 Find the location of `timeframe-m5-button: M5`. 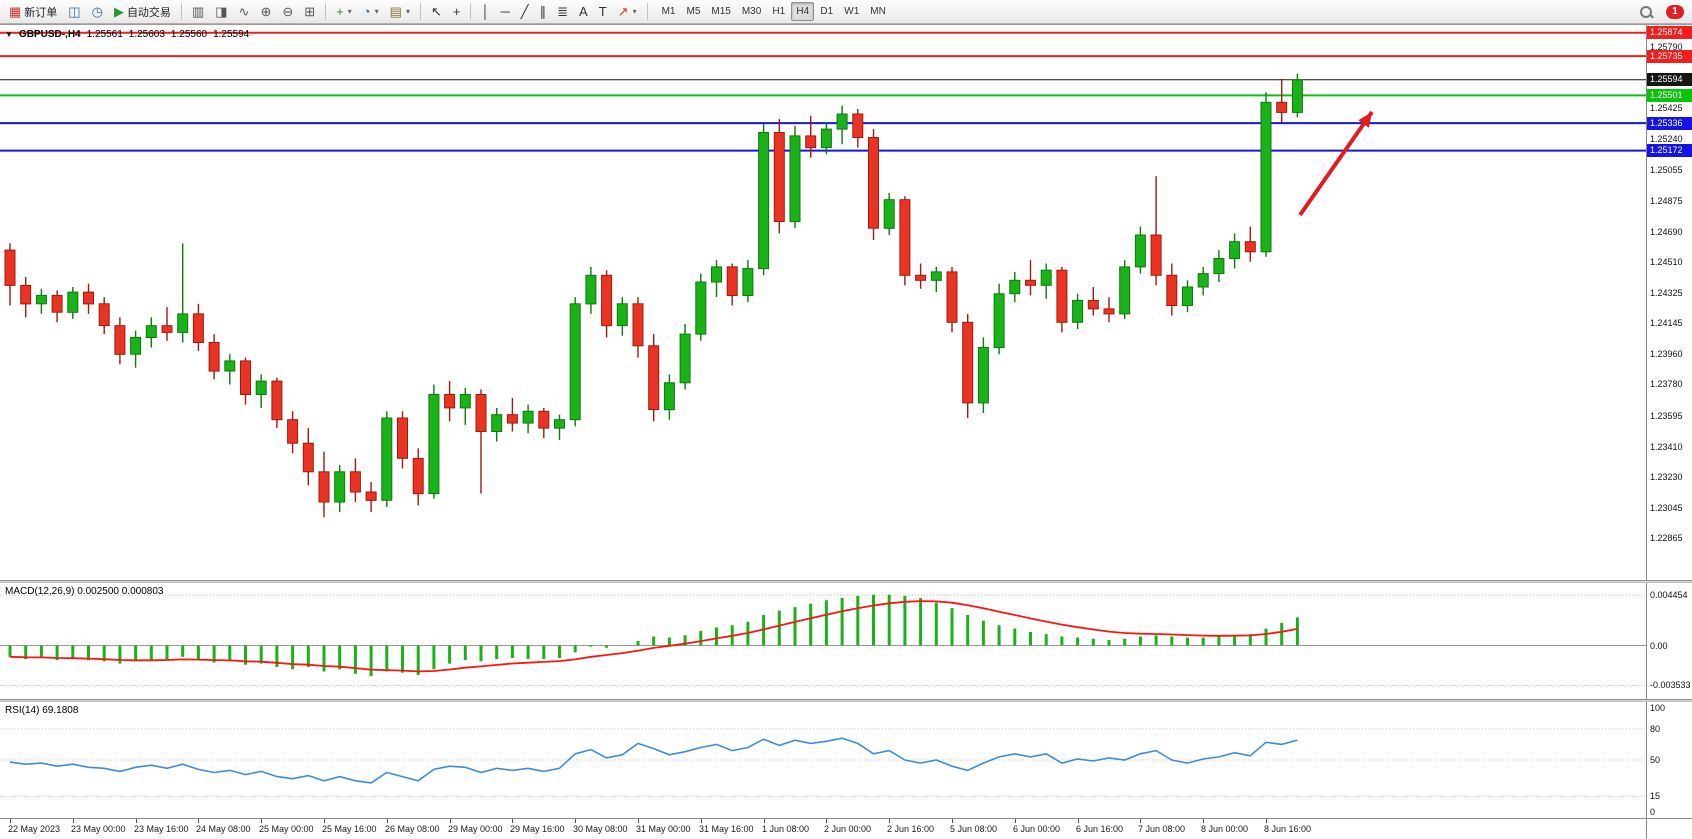

timeframe-m5-button: M5 is located at coordinates (693, 11).